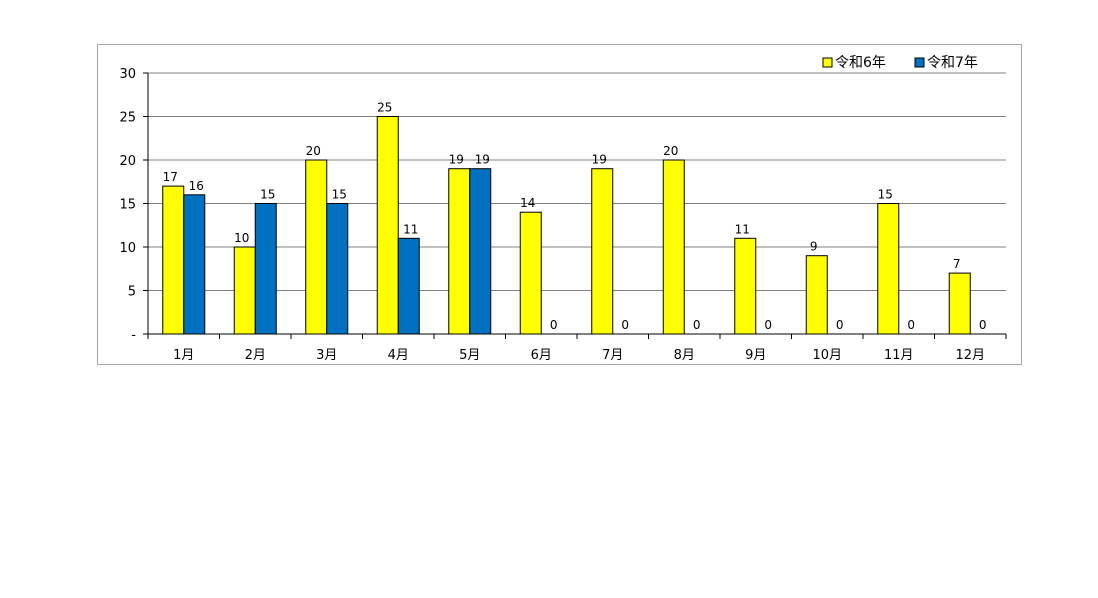 The height and width of the screenshot is (598, 1098). What do you see at coordinates (899, 355) in the screenshot?
I see `x-tick-label: 11月` at bounding box center [899, 355].